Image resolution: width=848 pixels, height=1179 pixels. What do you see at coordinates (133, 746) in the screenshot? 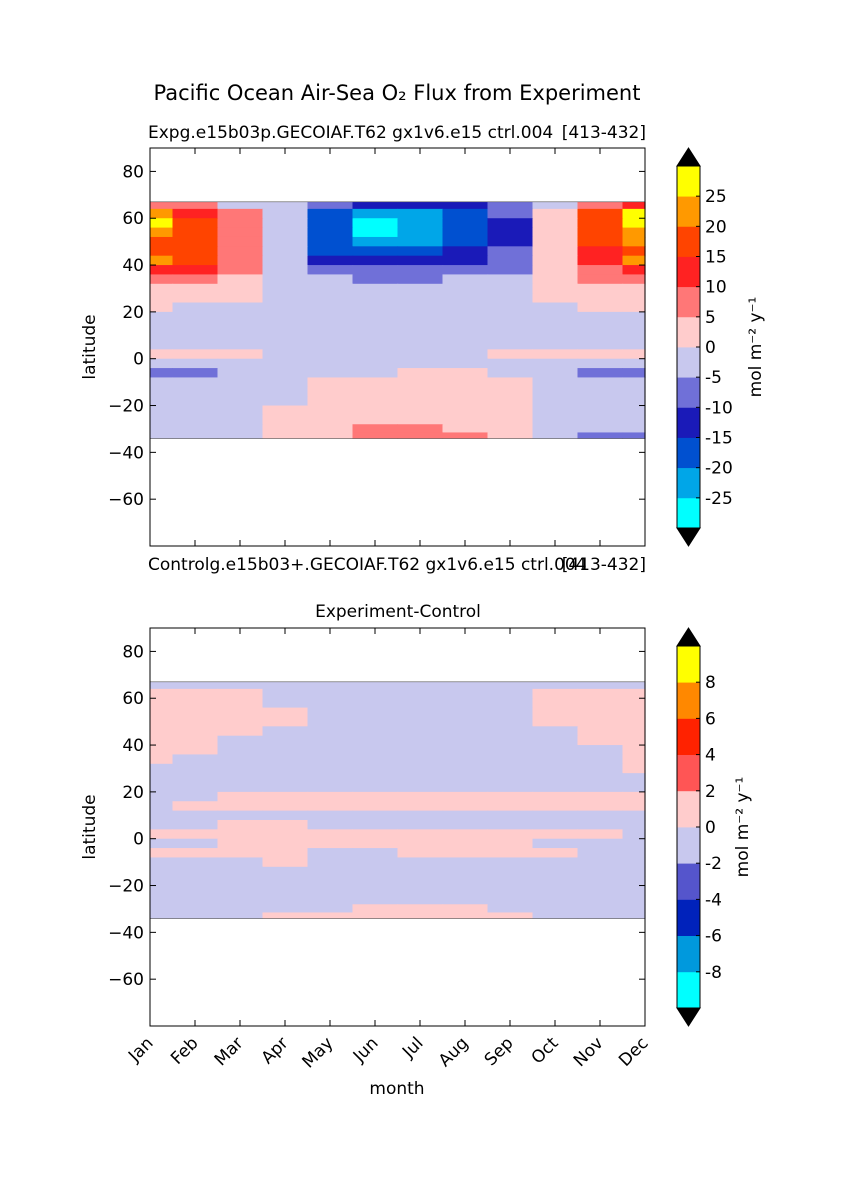
I see `y-tick-label: 40` at bounding box center [133, 746].